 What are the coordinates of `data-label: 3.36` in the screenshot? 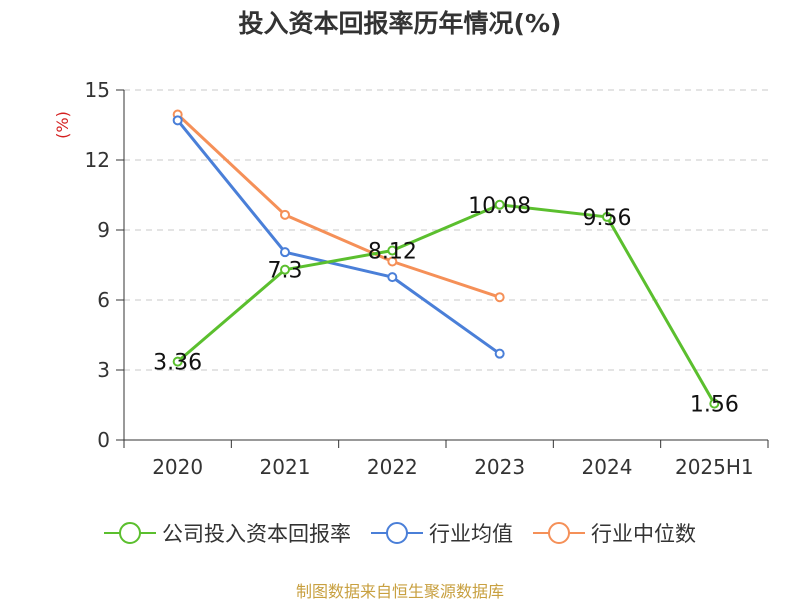 It's located at (177, 363).